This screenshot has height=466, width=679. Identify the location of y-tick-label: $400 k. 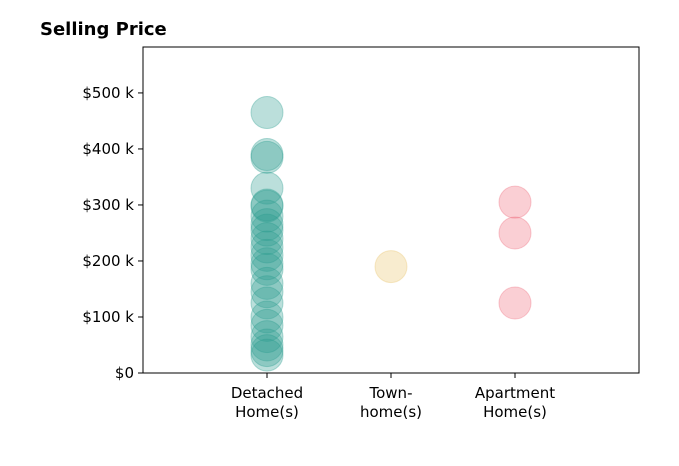
(108, 149).